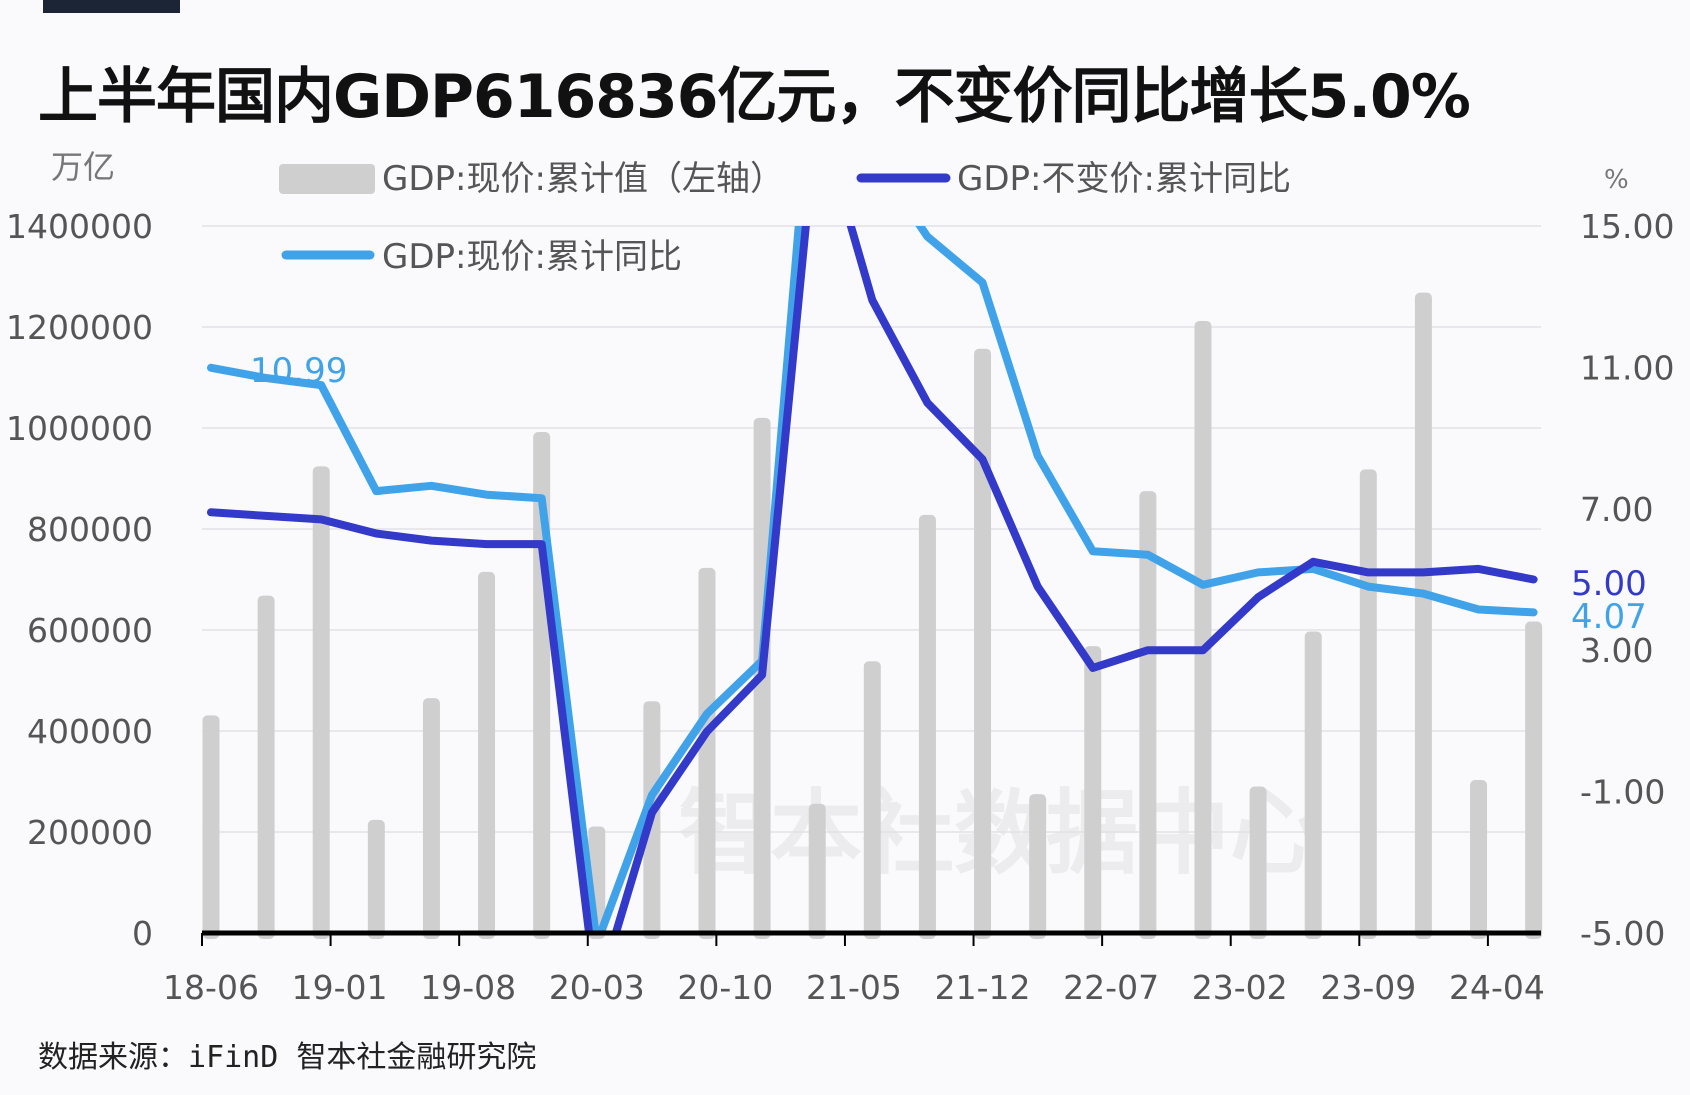 This screenshot has height=1095, width=1690. What do you see at coordinates (1627, 367) in the screenshot?
I see `right-axis-tick-label: 11.00` at bounding box center [1627, 367].